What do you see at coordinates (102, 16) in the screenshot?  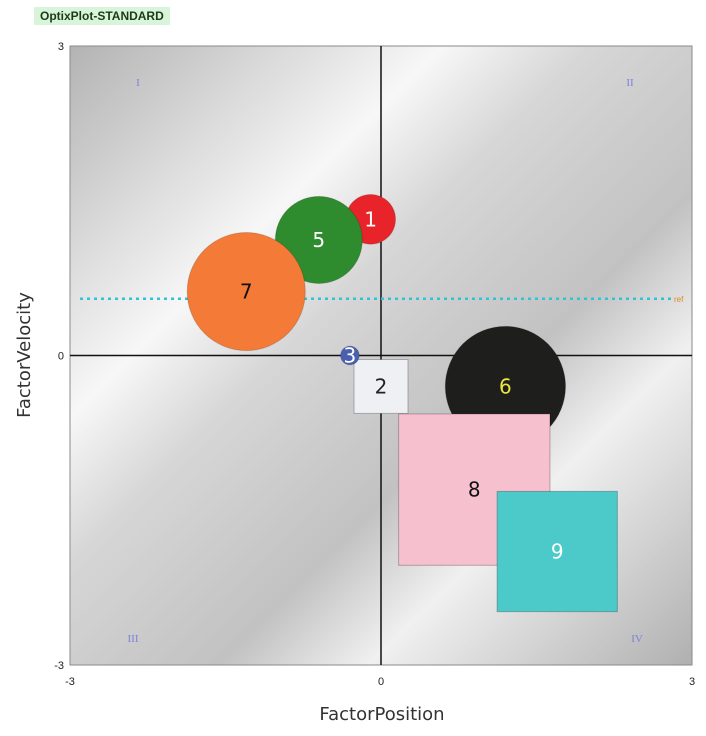 I see `chart-title-badge: OptixPlot-STANDARD` at bounding box center [102, 16].